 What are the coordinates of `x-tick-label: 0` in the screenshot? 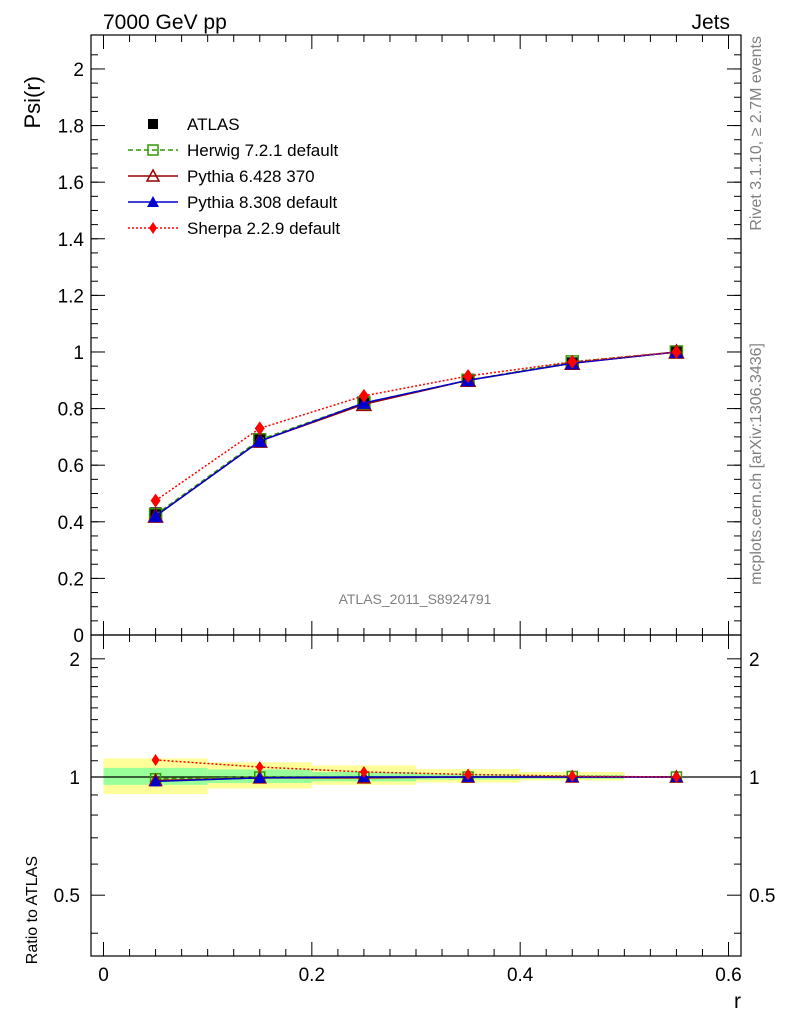 It's located at (103, 975).